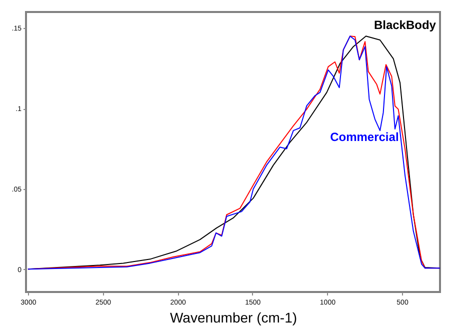 The height and width of the screenshot is (335, 450). I want to click on series-label: Commercial, so click(364, 137).